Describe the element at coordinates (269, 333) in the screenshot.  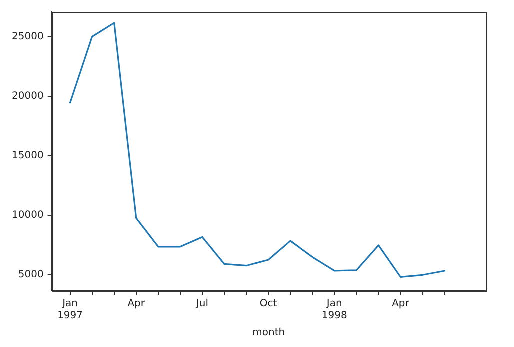
I see `x-axis-title: month` at that location.